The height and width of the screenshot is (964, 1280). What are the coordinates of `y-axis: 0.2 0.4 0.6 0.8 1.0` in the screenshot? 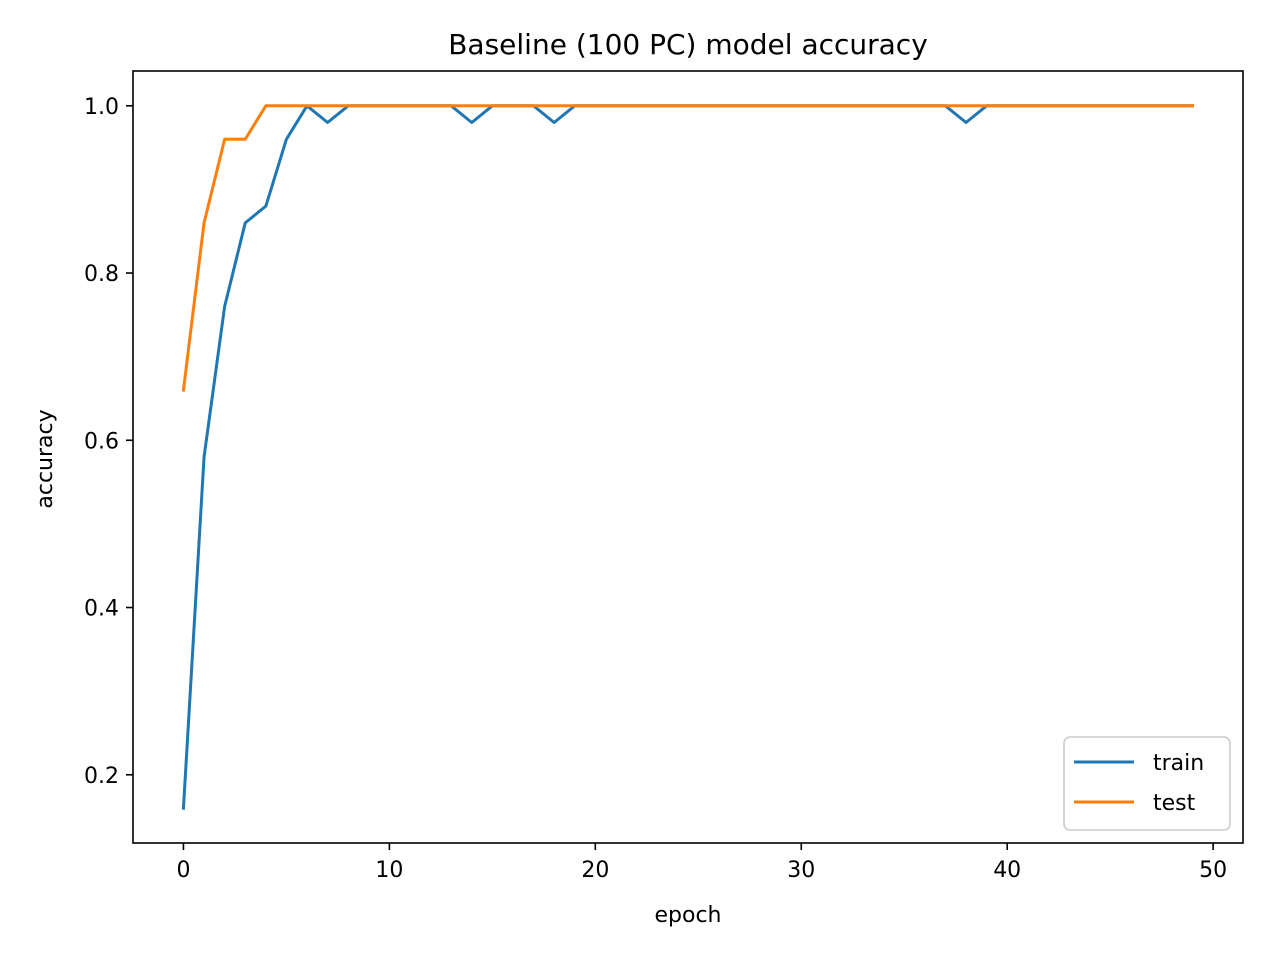 It's located at (108, 442).